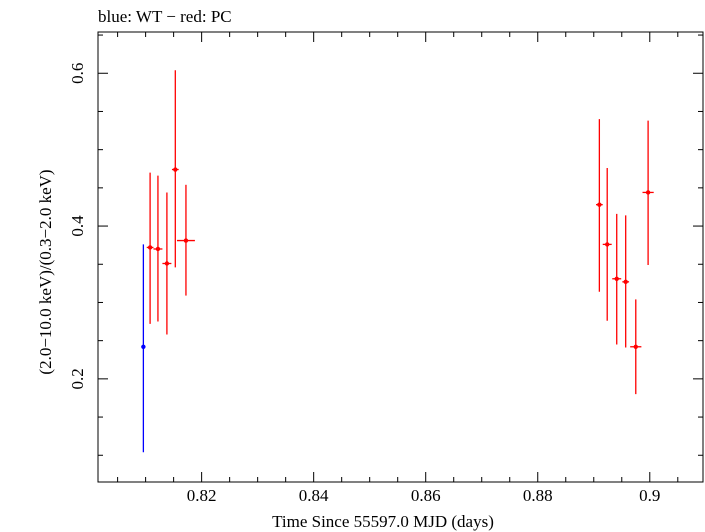 The width and height of the screenshot is (705, 532). Describe the element at coordinates (314, 495) in the screenshot. I see `x-tick-label: 0.84` at that location.